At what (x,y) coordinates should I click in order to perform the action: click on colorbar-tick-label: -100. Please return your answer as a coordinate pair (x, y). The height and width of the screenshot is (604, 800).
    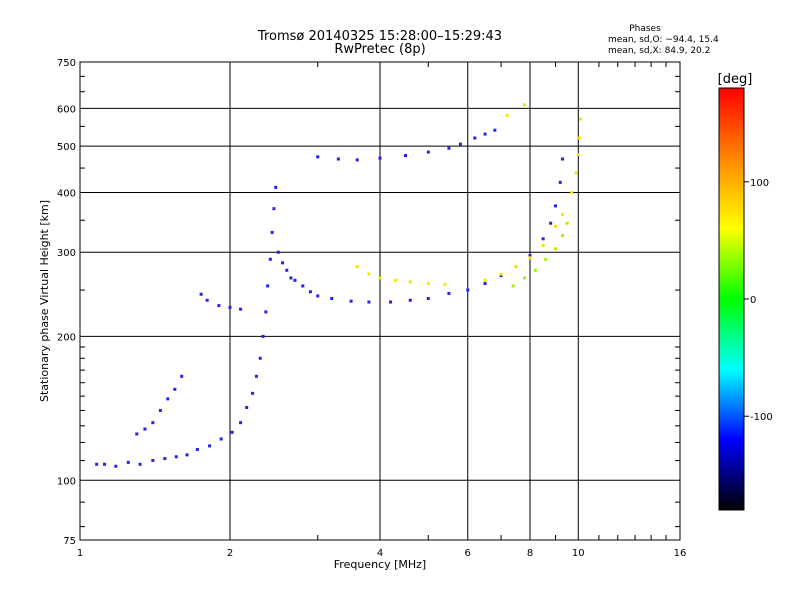
    Looking at the image, I should click on (761, 417).